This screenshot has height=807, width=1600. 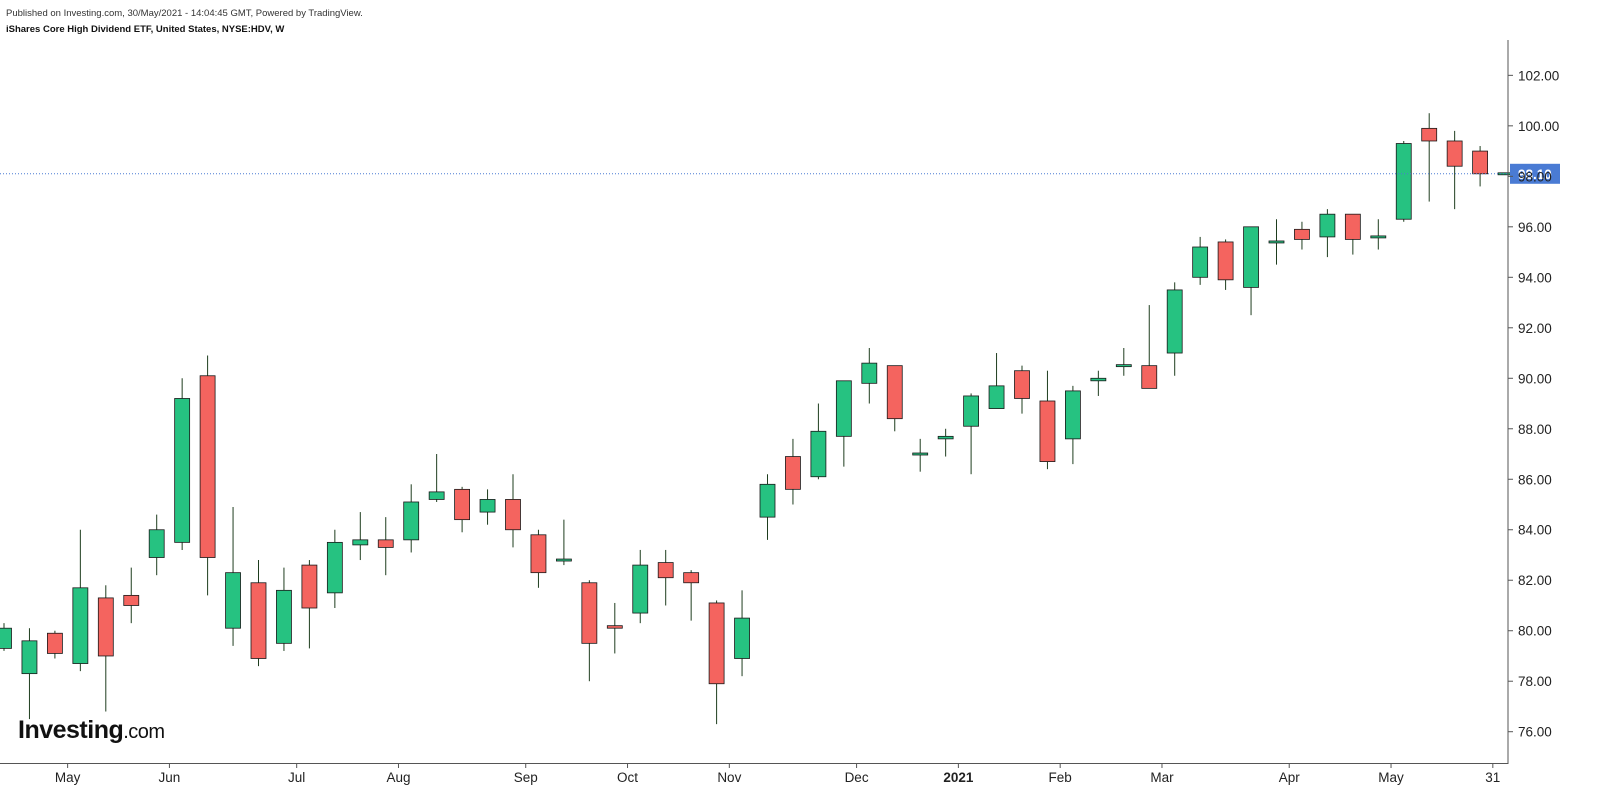 I want to click on logo-main: Investing, so click(x=71, y=730).